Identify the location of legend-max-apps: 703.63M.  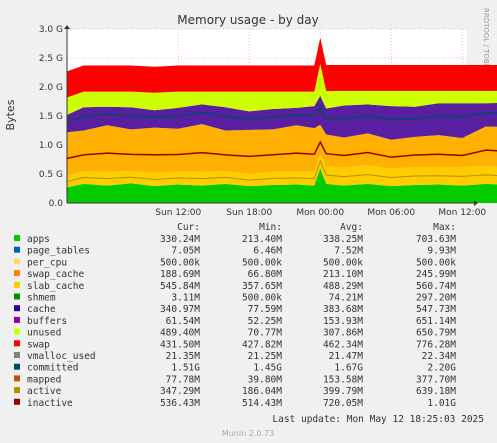
(436, 239).